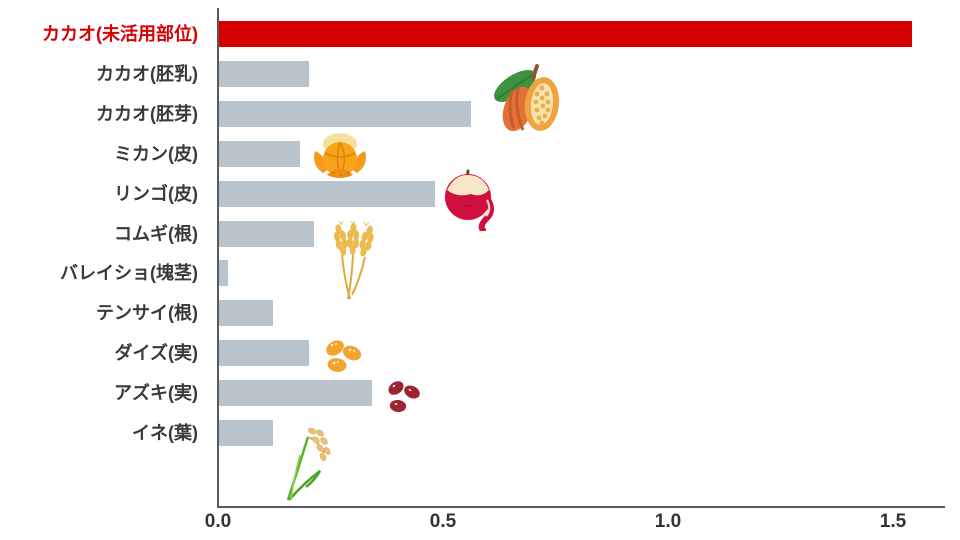 The height and width of the screenshot is (540, 960). What do you see at coordinates (218, 258) in the screenshot?
I see `y-axis-line` at bounding box center [218, 258].